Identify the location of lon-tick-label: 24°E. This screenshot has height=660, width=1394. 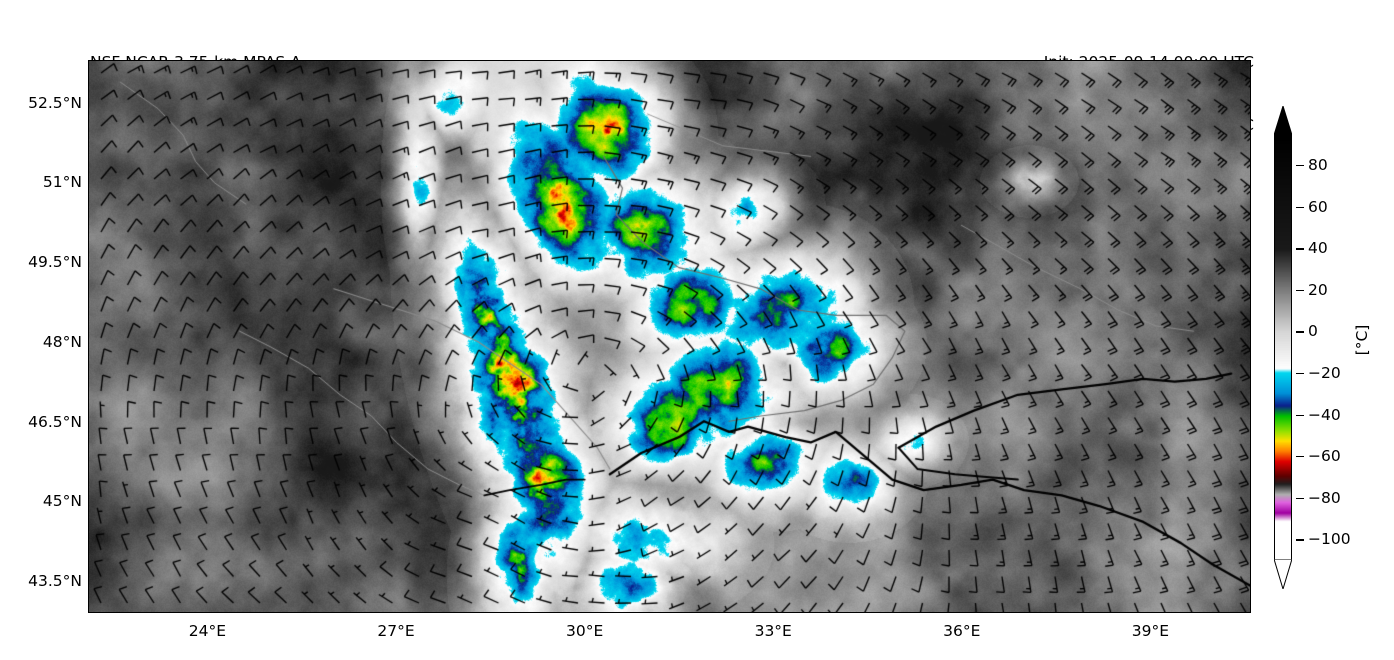
(207, 631).